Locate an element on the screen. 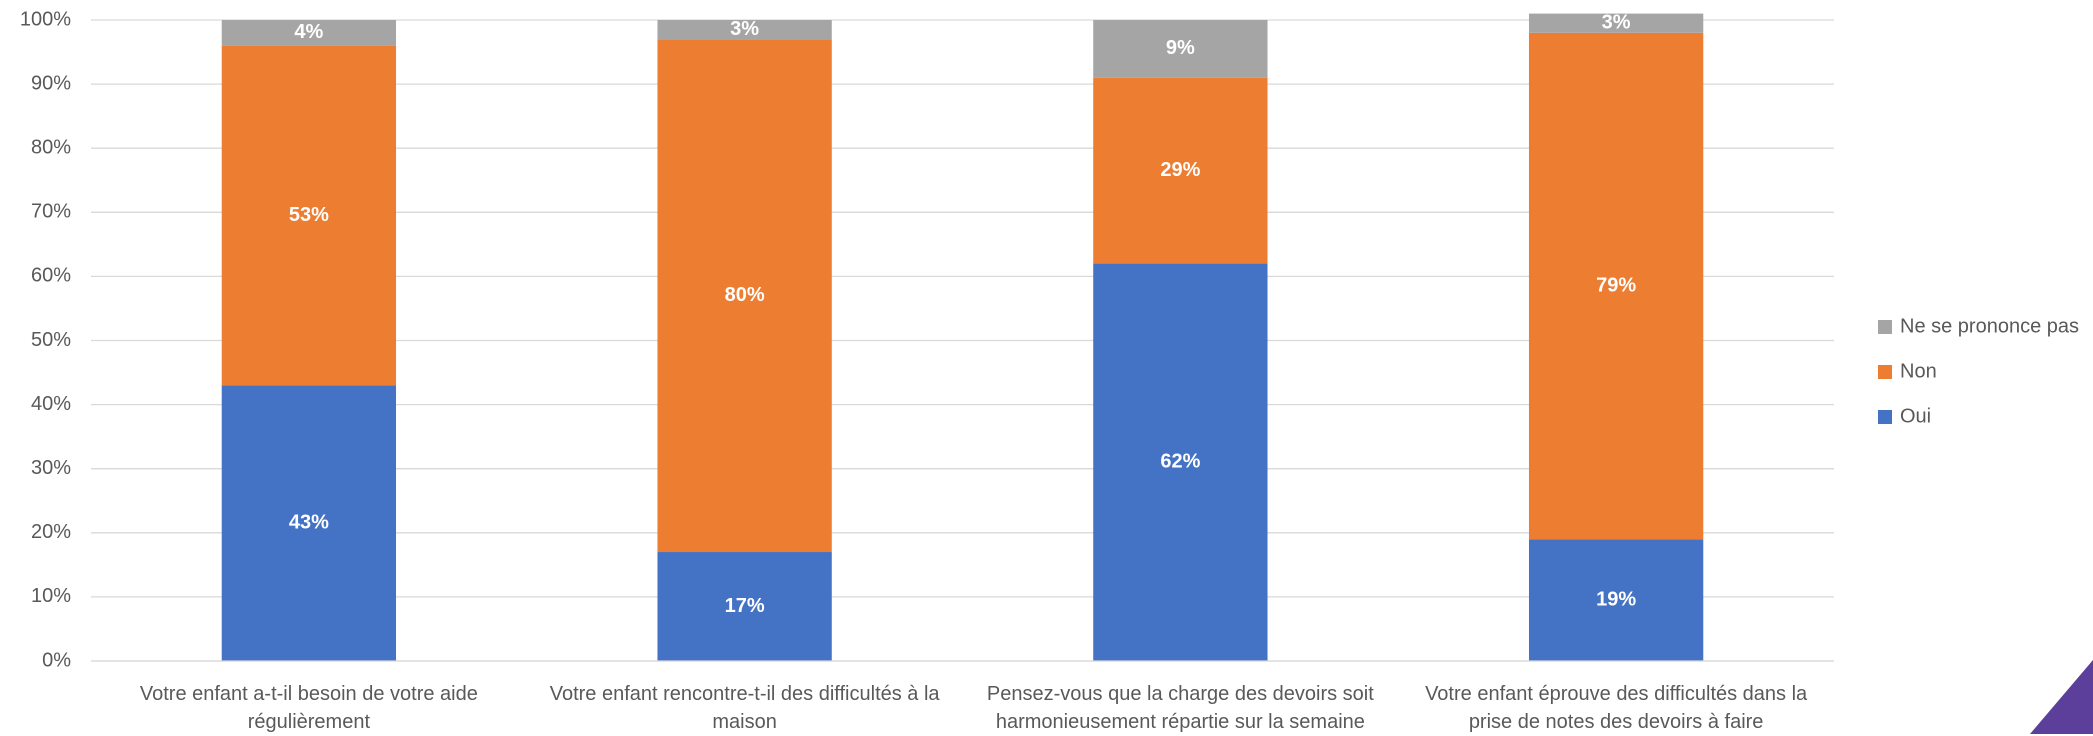  data-label: 62% is located at coordinates (1180, 462).